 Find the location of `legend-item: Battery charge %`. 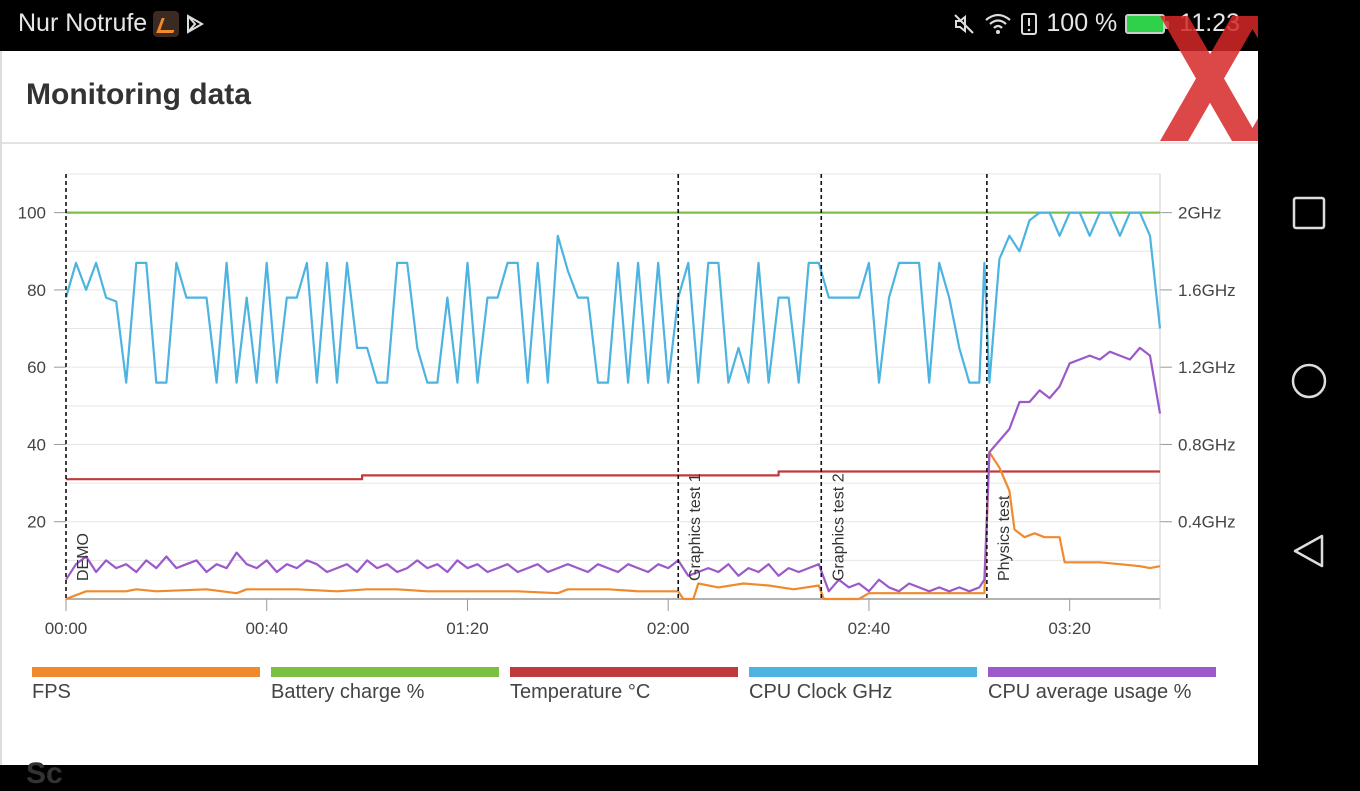

legend-item: Battery charge % is located at coordinates (385, 685).